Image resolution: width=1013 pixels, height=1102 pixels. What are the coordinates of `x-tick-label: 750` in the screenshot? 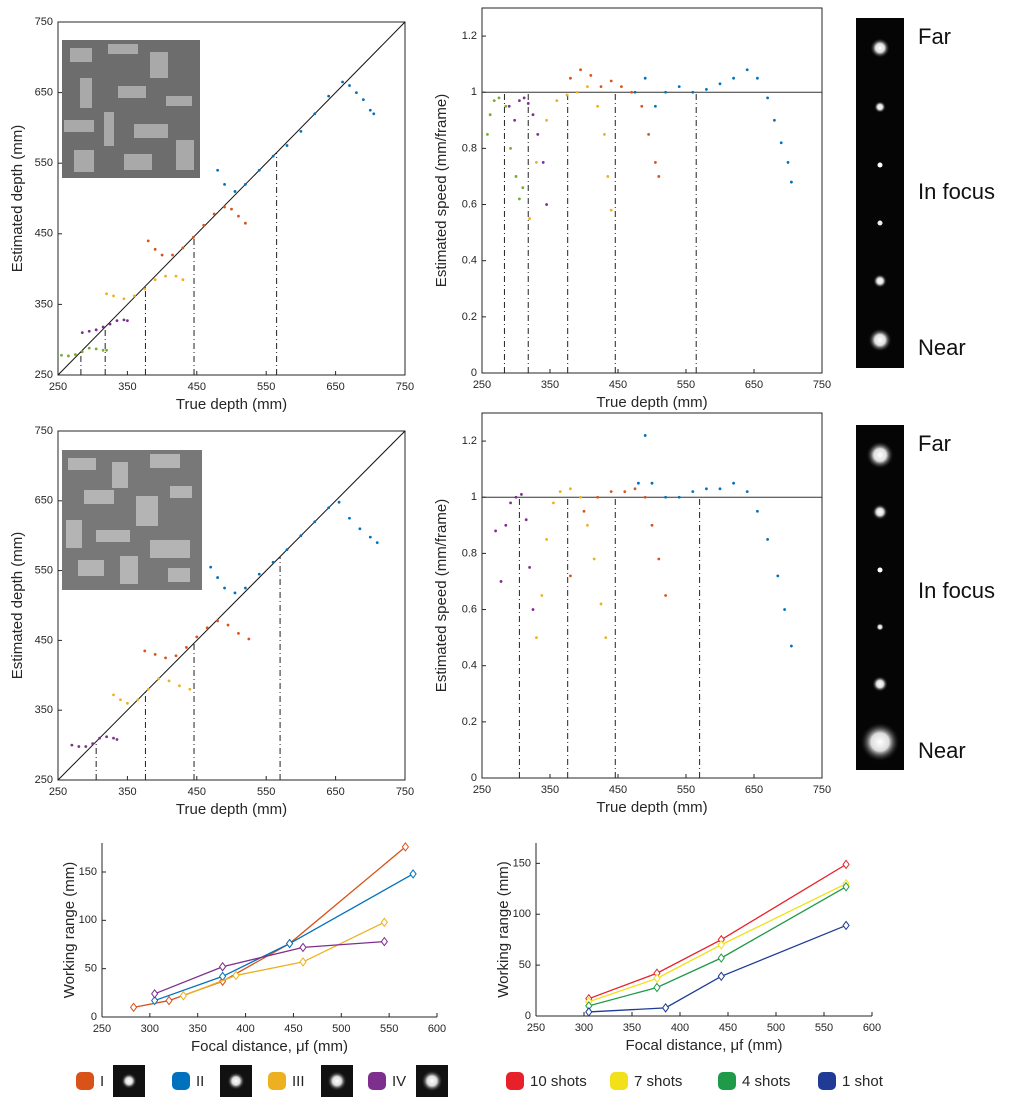 It's located at (822, 790).